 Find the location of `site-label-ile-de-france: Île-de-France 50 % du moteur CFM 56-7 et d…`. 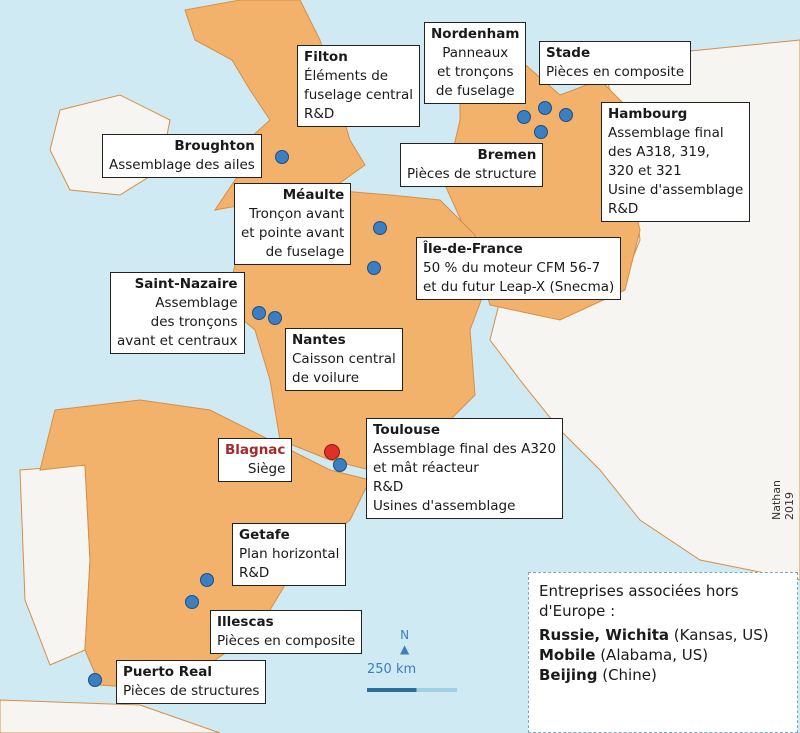

site-label-ile-de-france: Île-de-France 50 % du moteur CFM 56-7 et d… is located at coordinates (519, 268).